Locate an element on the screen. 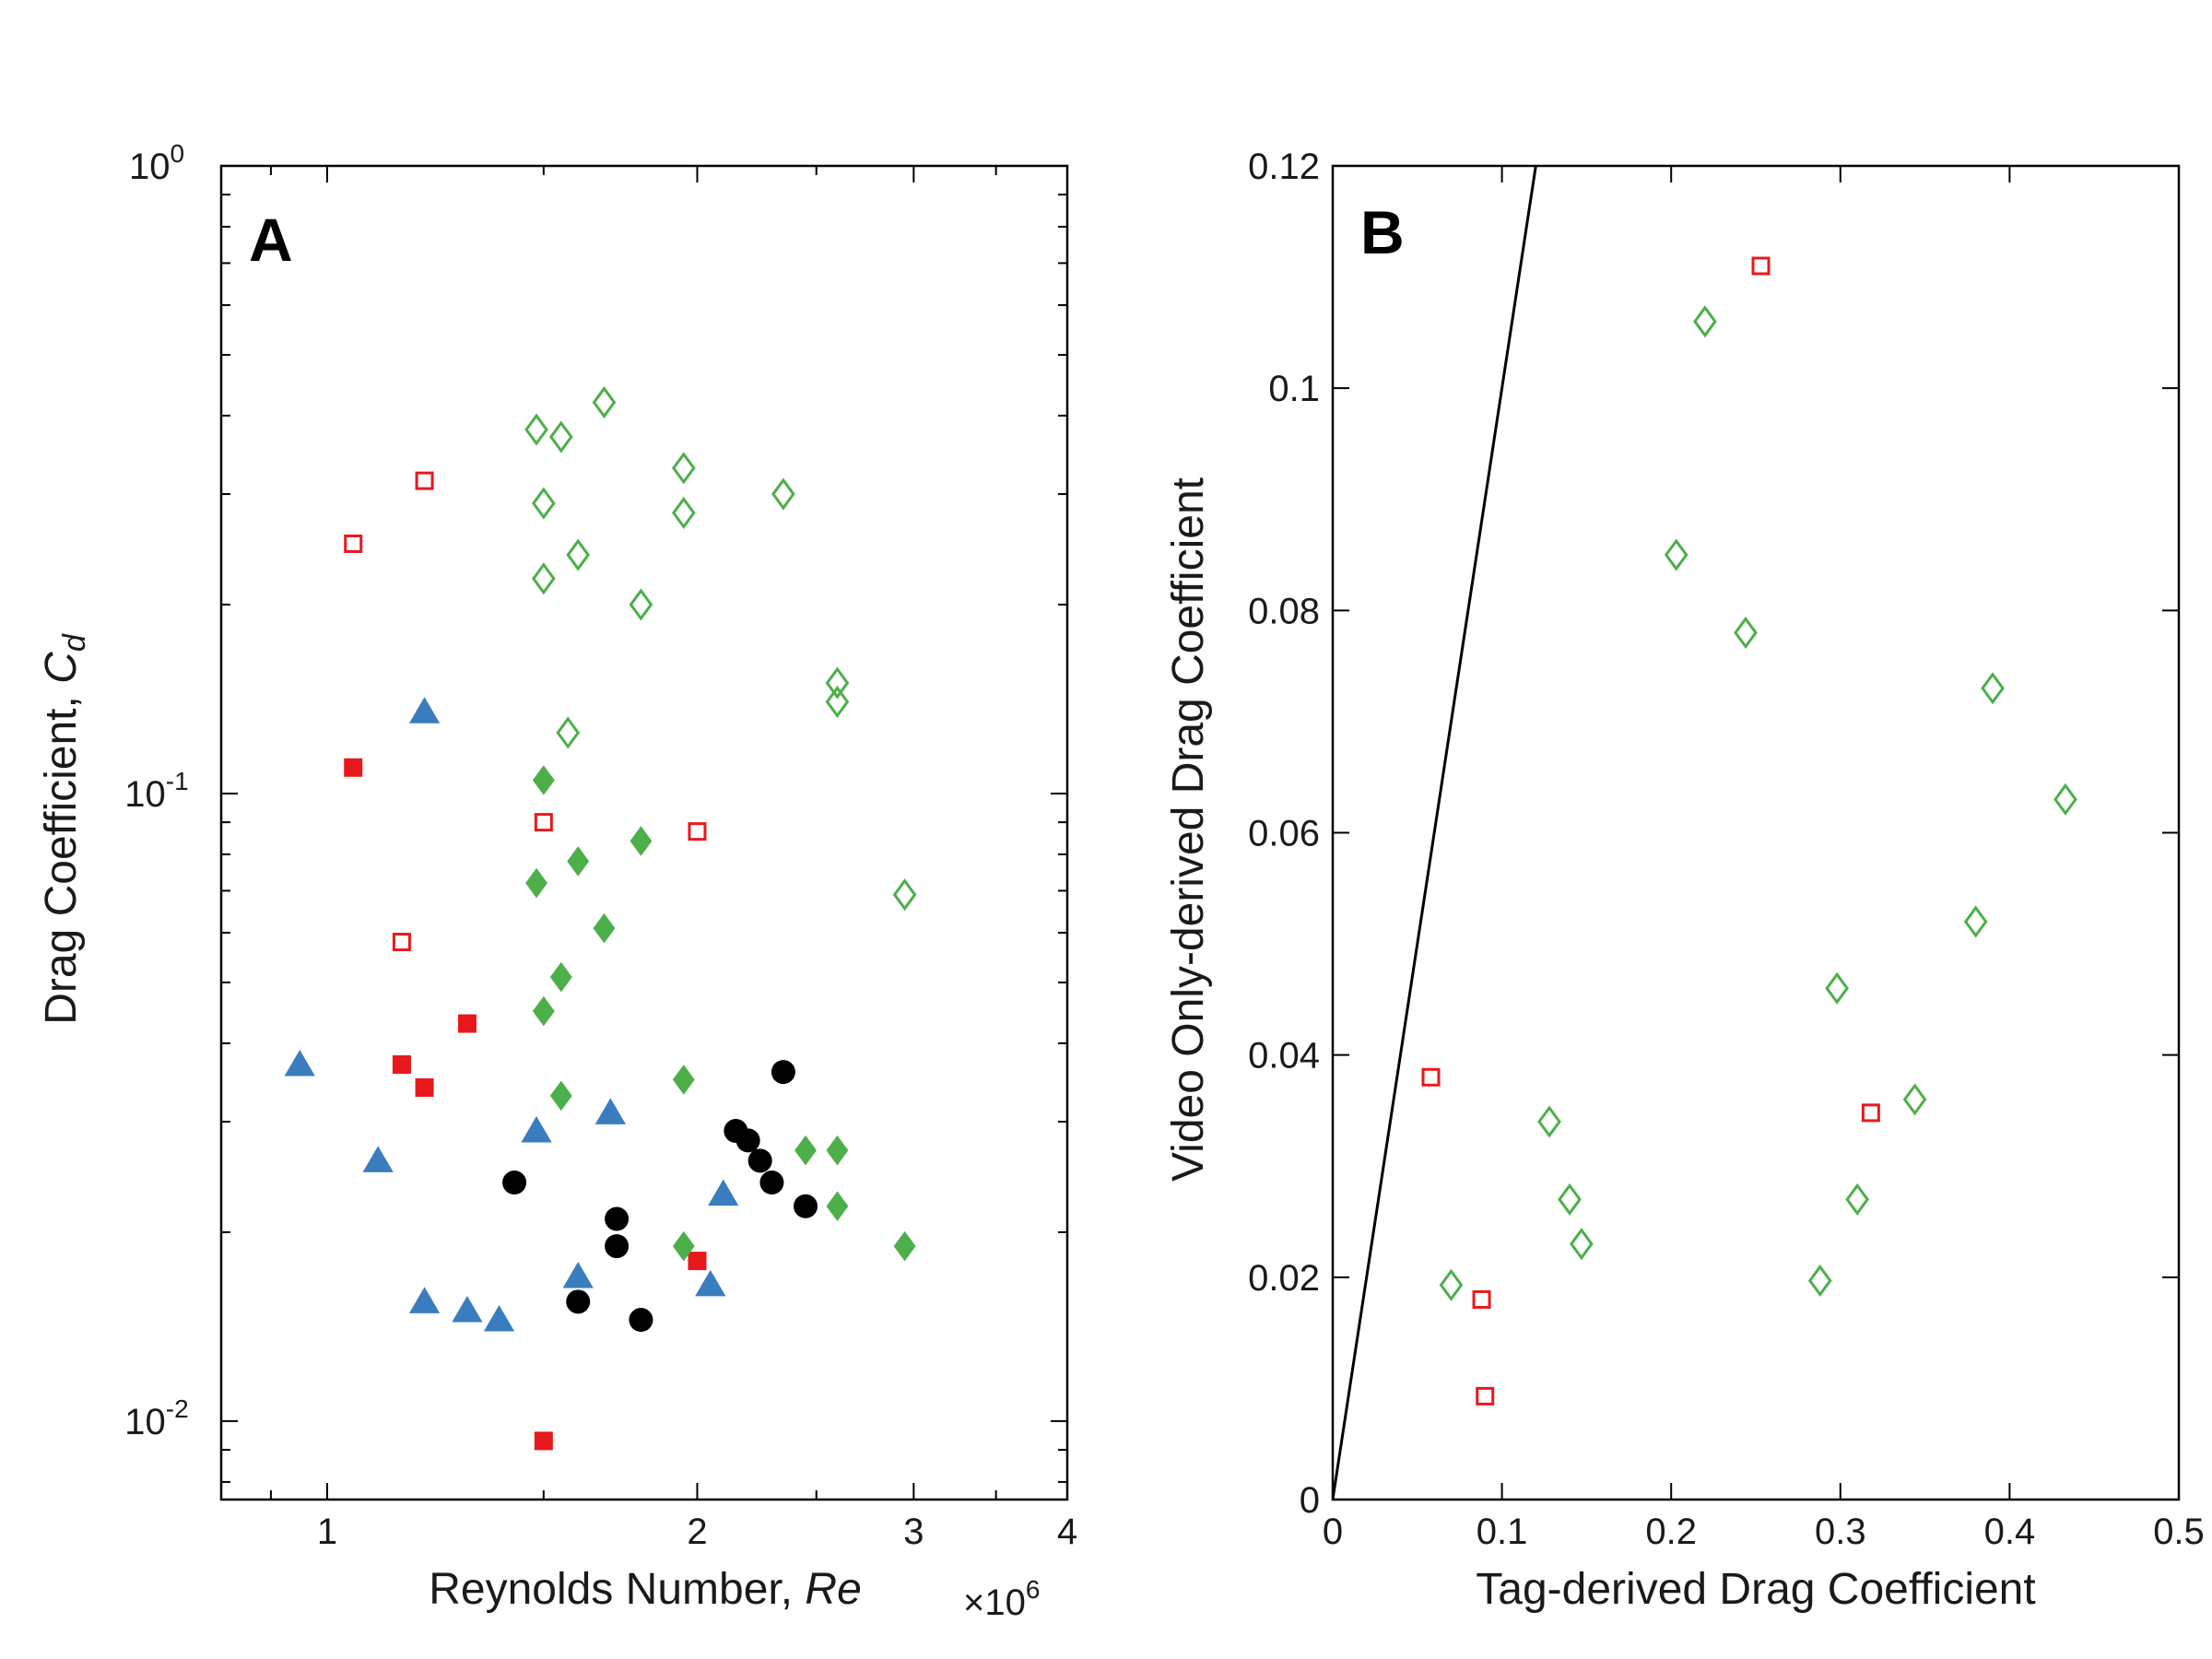 This screenshot has height=1659, width=2212. x-tick-label: 0.3 is located at coordinates (1840, 1532).